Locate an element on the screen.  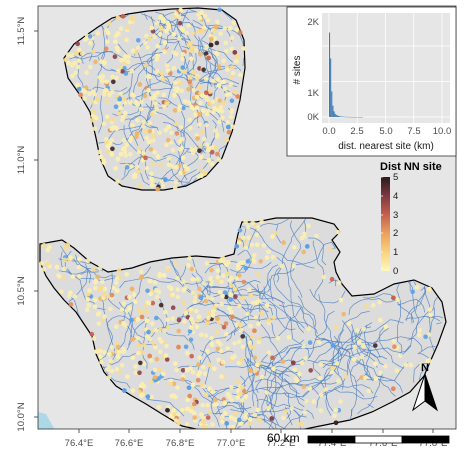
legend-tick-label: 0 is located at coordinates (395, 271).